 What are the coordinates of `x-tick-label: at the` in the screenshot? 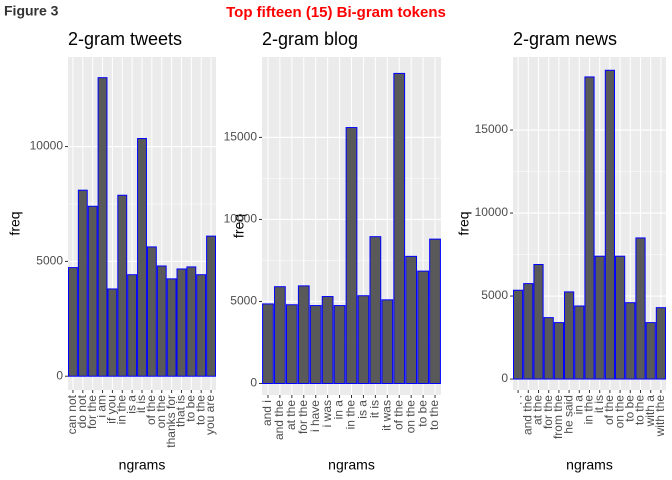 It's located at (538, 410).